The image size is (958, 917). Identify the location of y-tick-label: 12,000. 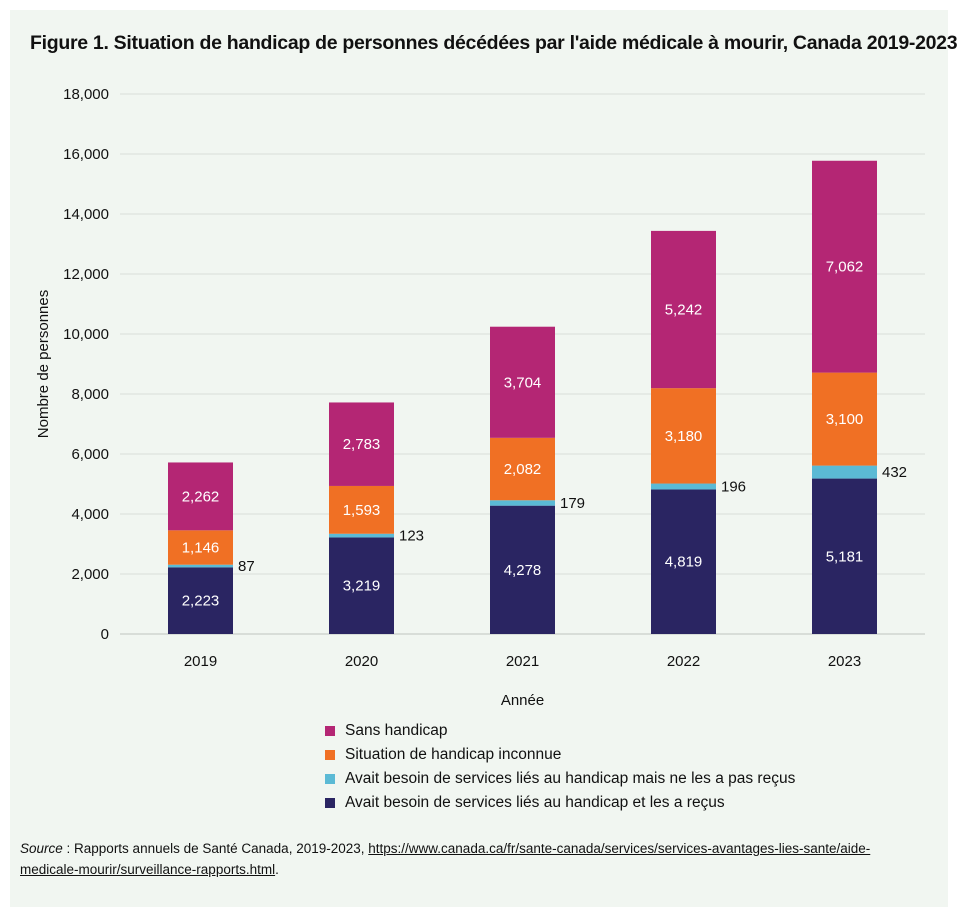
(86, 274).